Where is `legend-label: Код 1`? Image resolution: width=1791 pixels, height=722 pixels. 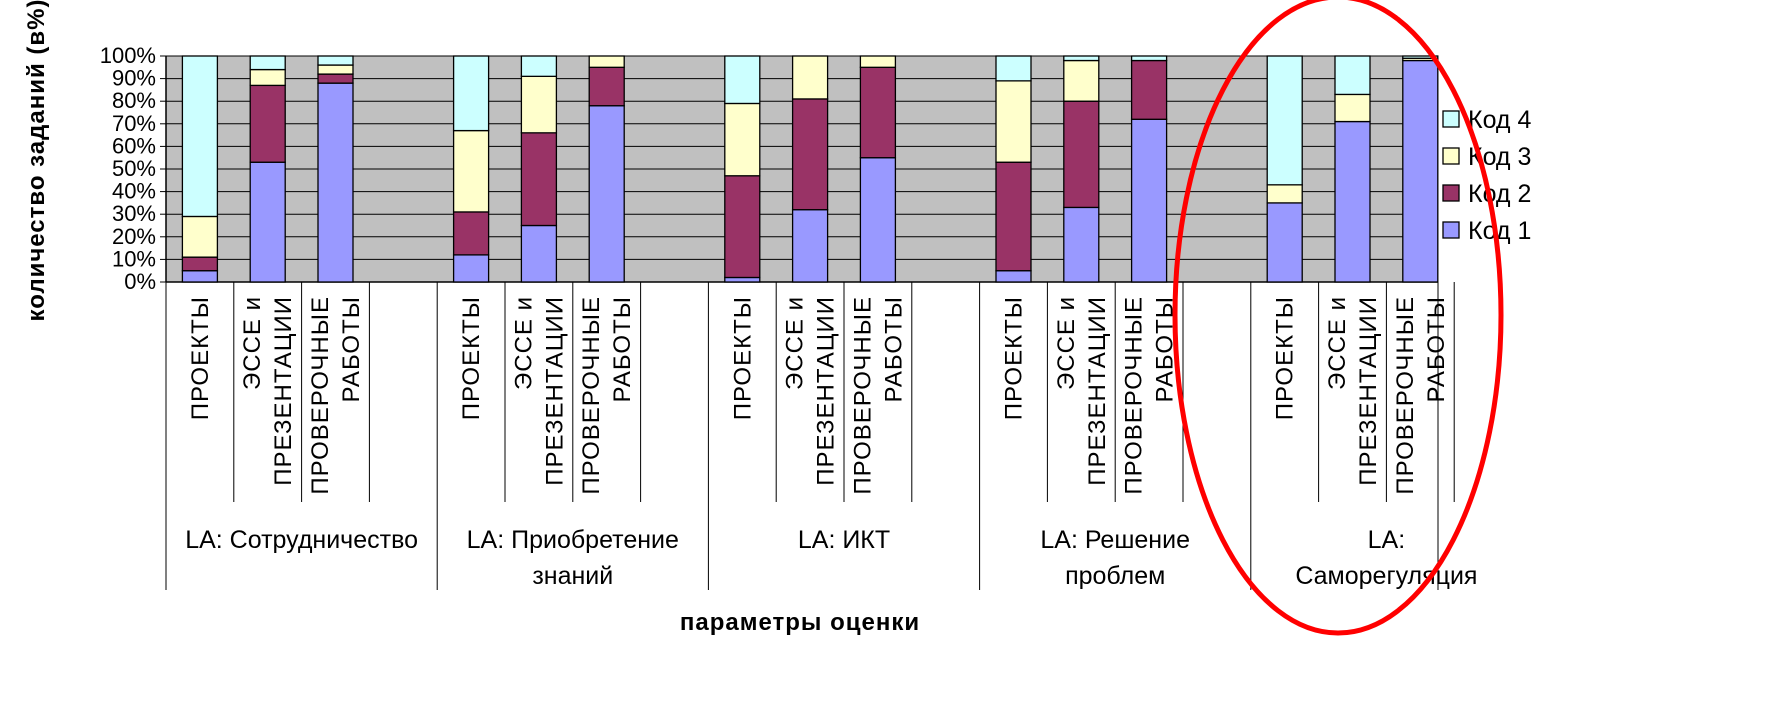 legend-label: Код 1 is located at coordinates (1499, 231).